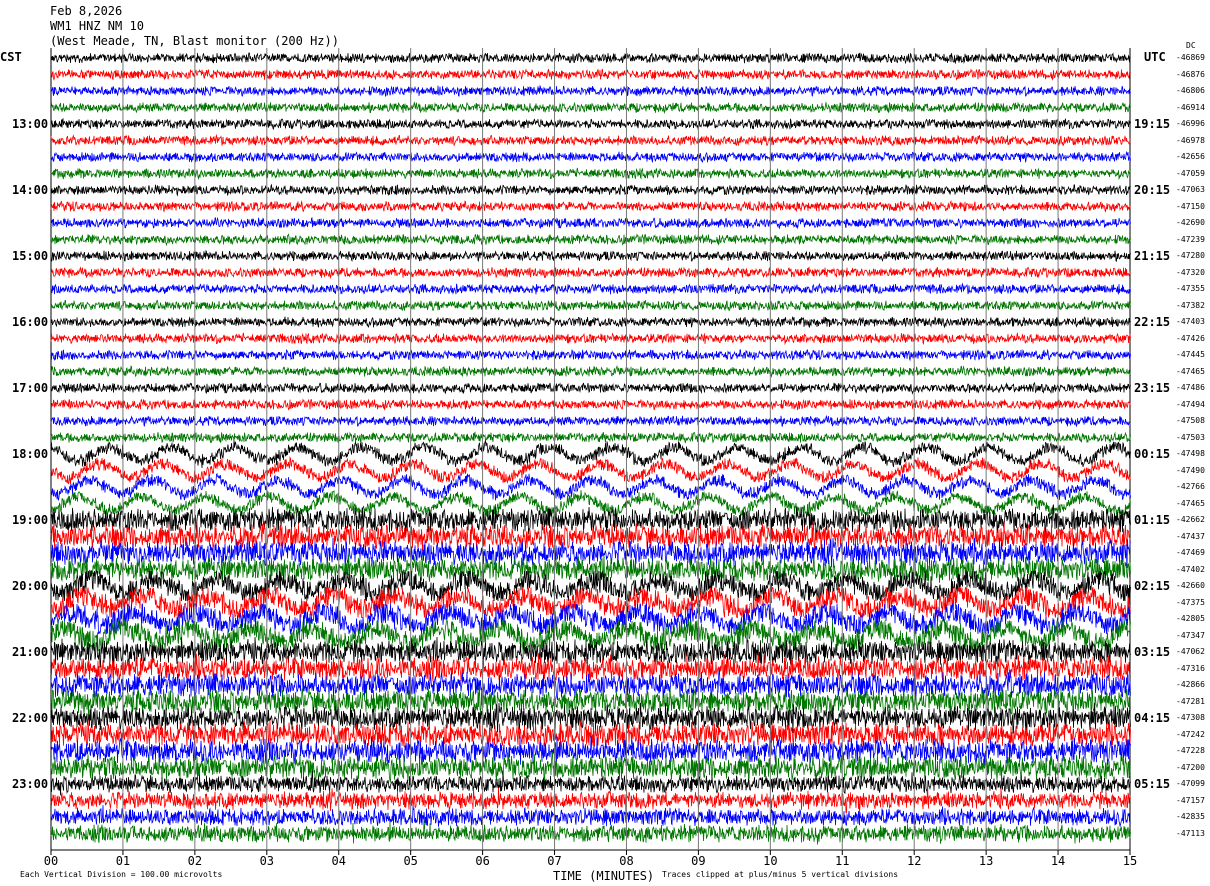  Describe the element at coordinates (986, 861) in the screenshot. I see `x-tick-label: 13` at that location.